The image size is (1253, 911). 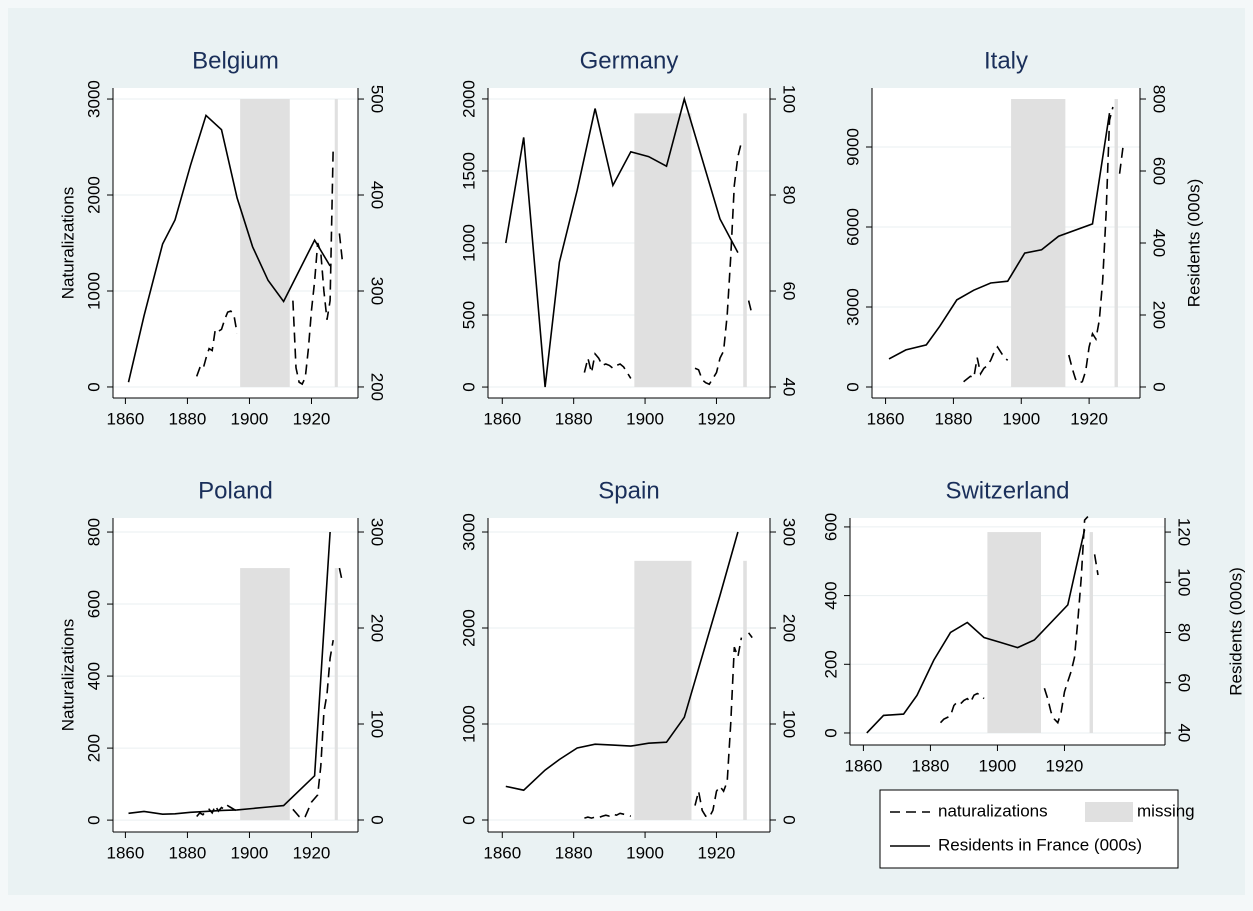 I want to click on y-axis-label: Naturalizations, so click(x=67, y=243).